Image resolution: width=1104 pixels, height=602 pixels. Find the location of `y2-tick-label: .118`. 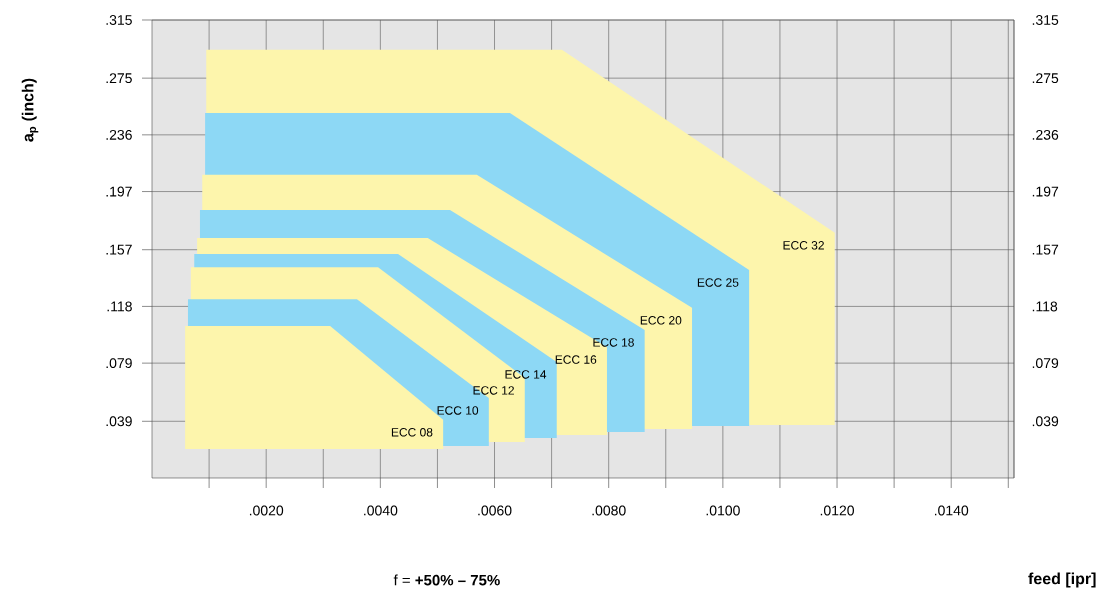

y2-tick-label: .118 is located at coordinates (1045, 306).